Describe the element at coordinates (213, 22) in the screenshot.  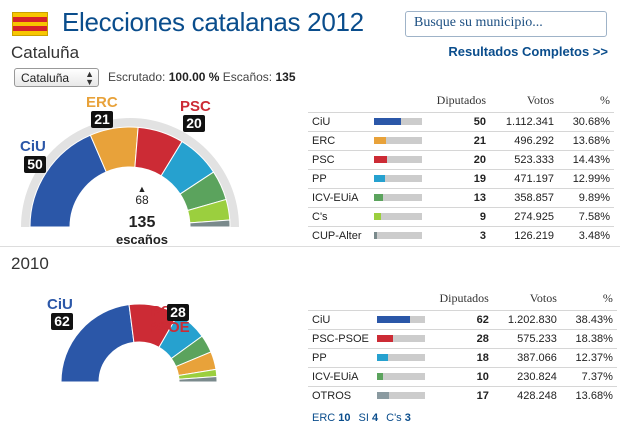
I see `page-title: Elecciones catalanas 2012` at that location.